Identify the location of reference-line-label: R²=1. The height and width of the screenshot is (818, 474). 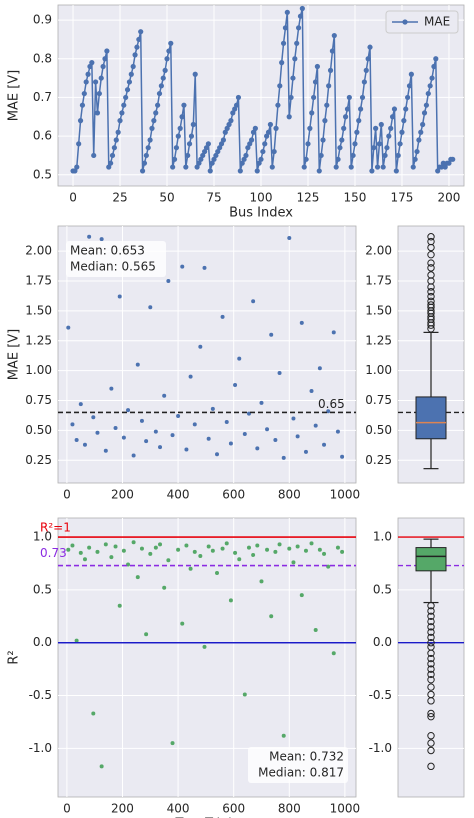
(55, 528).